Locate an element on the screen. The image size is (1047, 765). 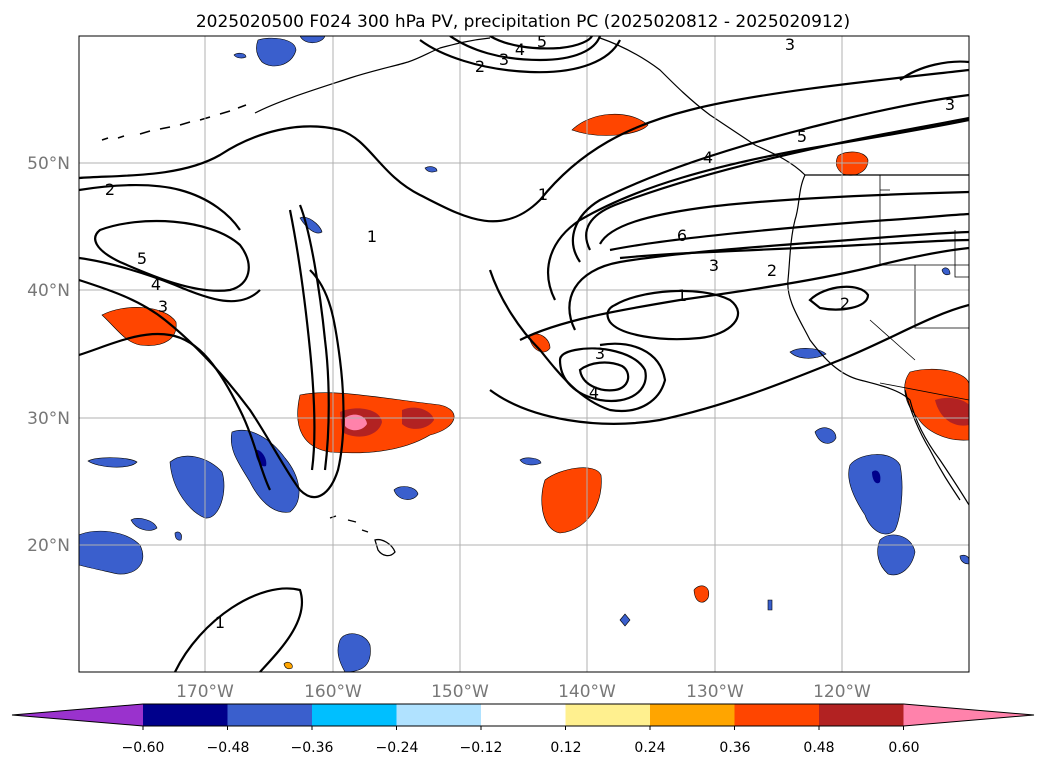
colorbar-tick-label: −0.60 is located at coordinates (143, 748).